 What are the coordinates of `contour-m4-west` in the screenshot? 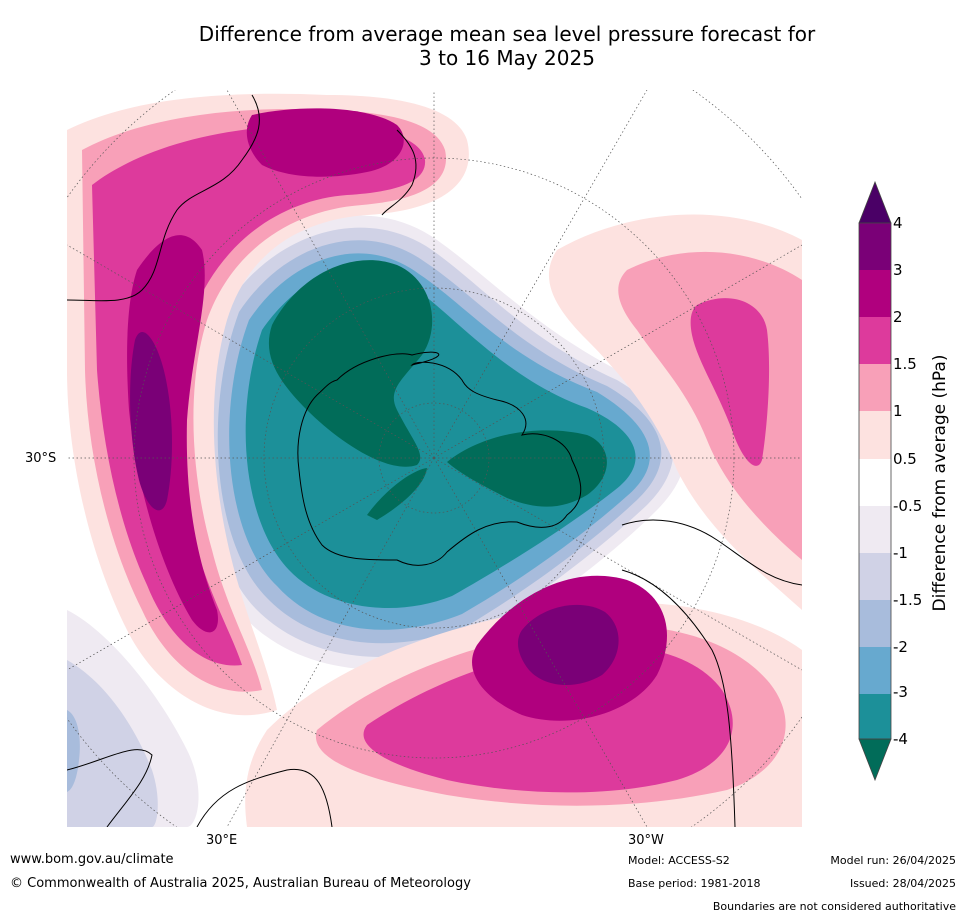 It's located at (350, 363).